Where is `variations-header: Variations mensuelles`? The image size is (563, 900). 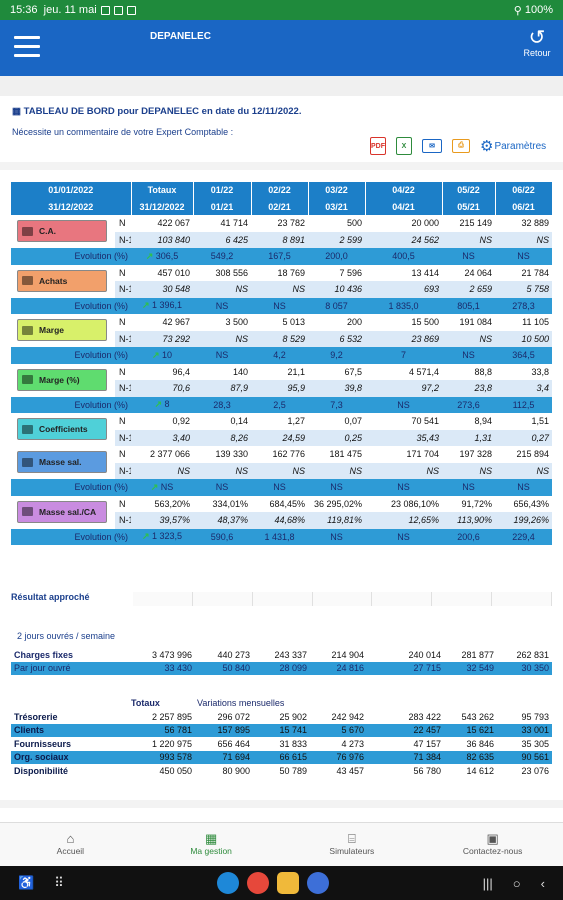
variations-header: Variations mensuelles is located at coordinates (241, 703).